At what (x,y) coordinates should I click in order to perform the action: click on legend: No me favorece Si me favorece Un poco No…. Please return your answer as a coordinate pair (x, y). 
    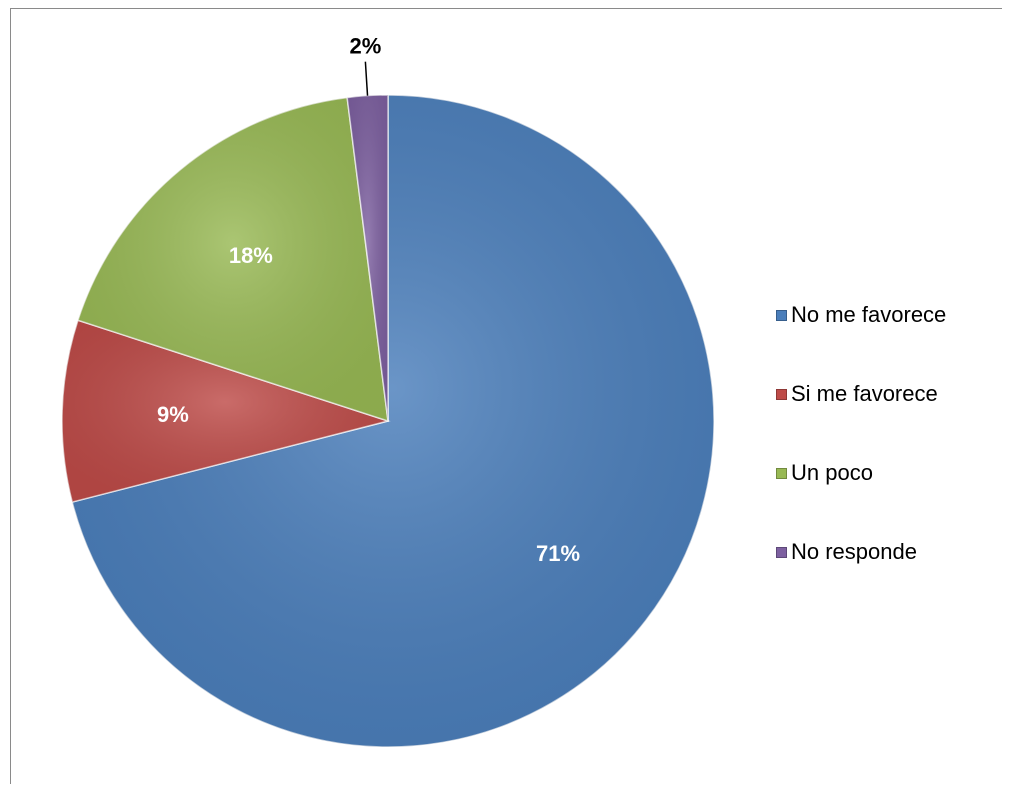
    Looking at the image, I should click on (861, 455).